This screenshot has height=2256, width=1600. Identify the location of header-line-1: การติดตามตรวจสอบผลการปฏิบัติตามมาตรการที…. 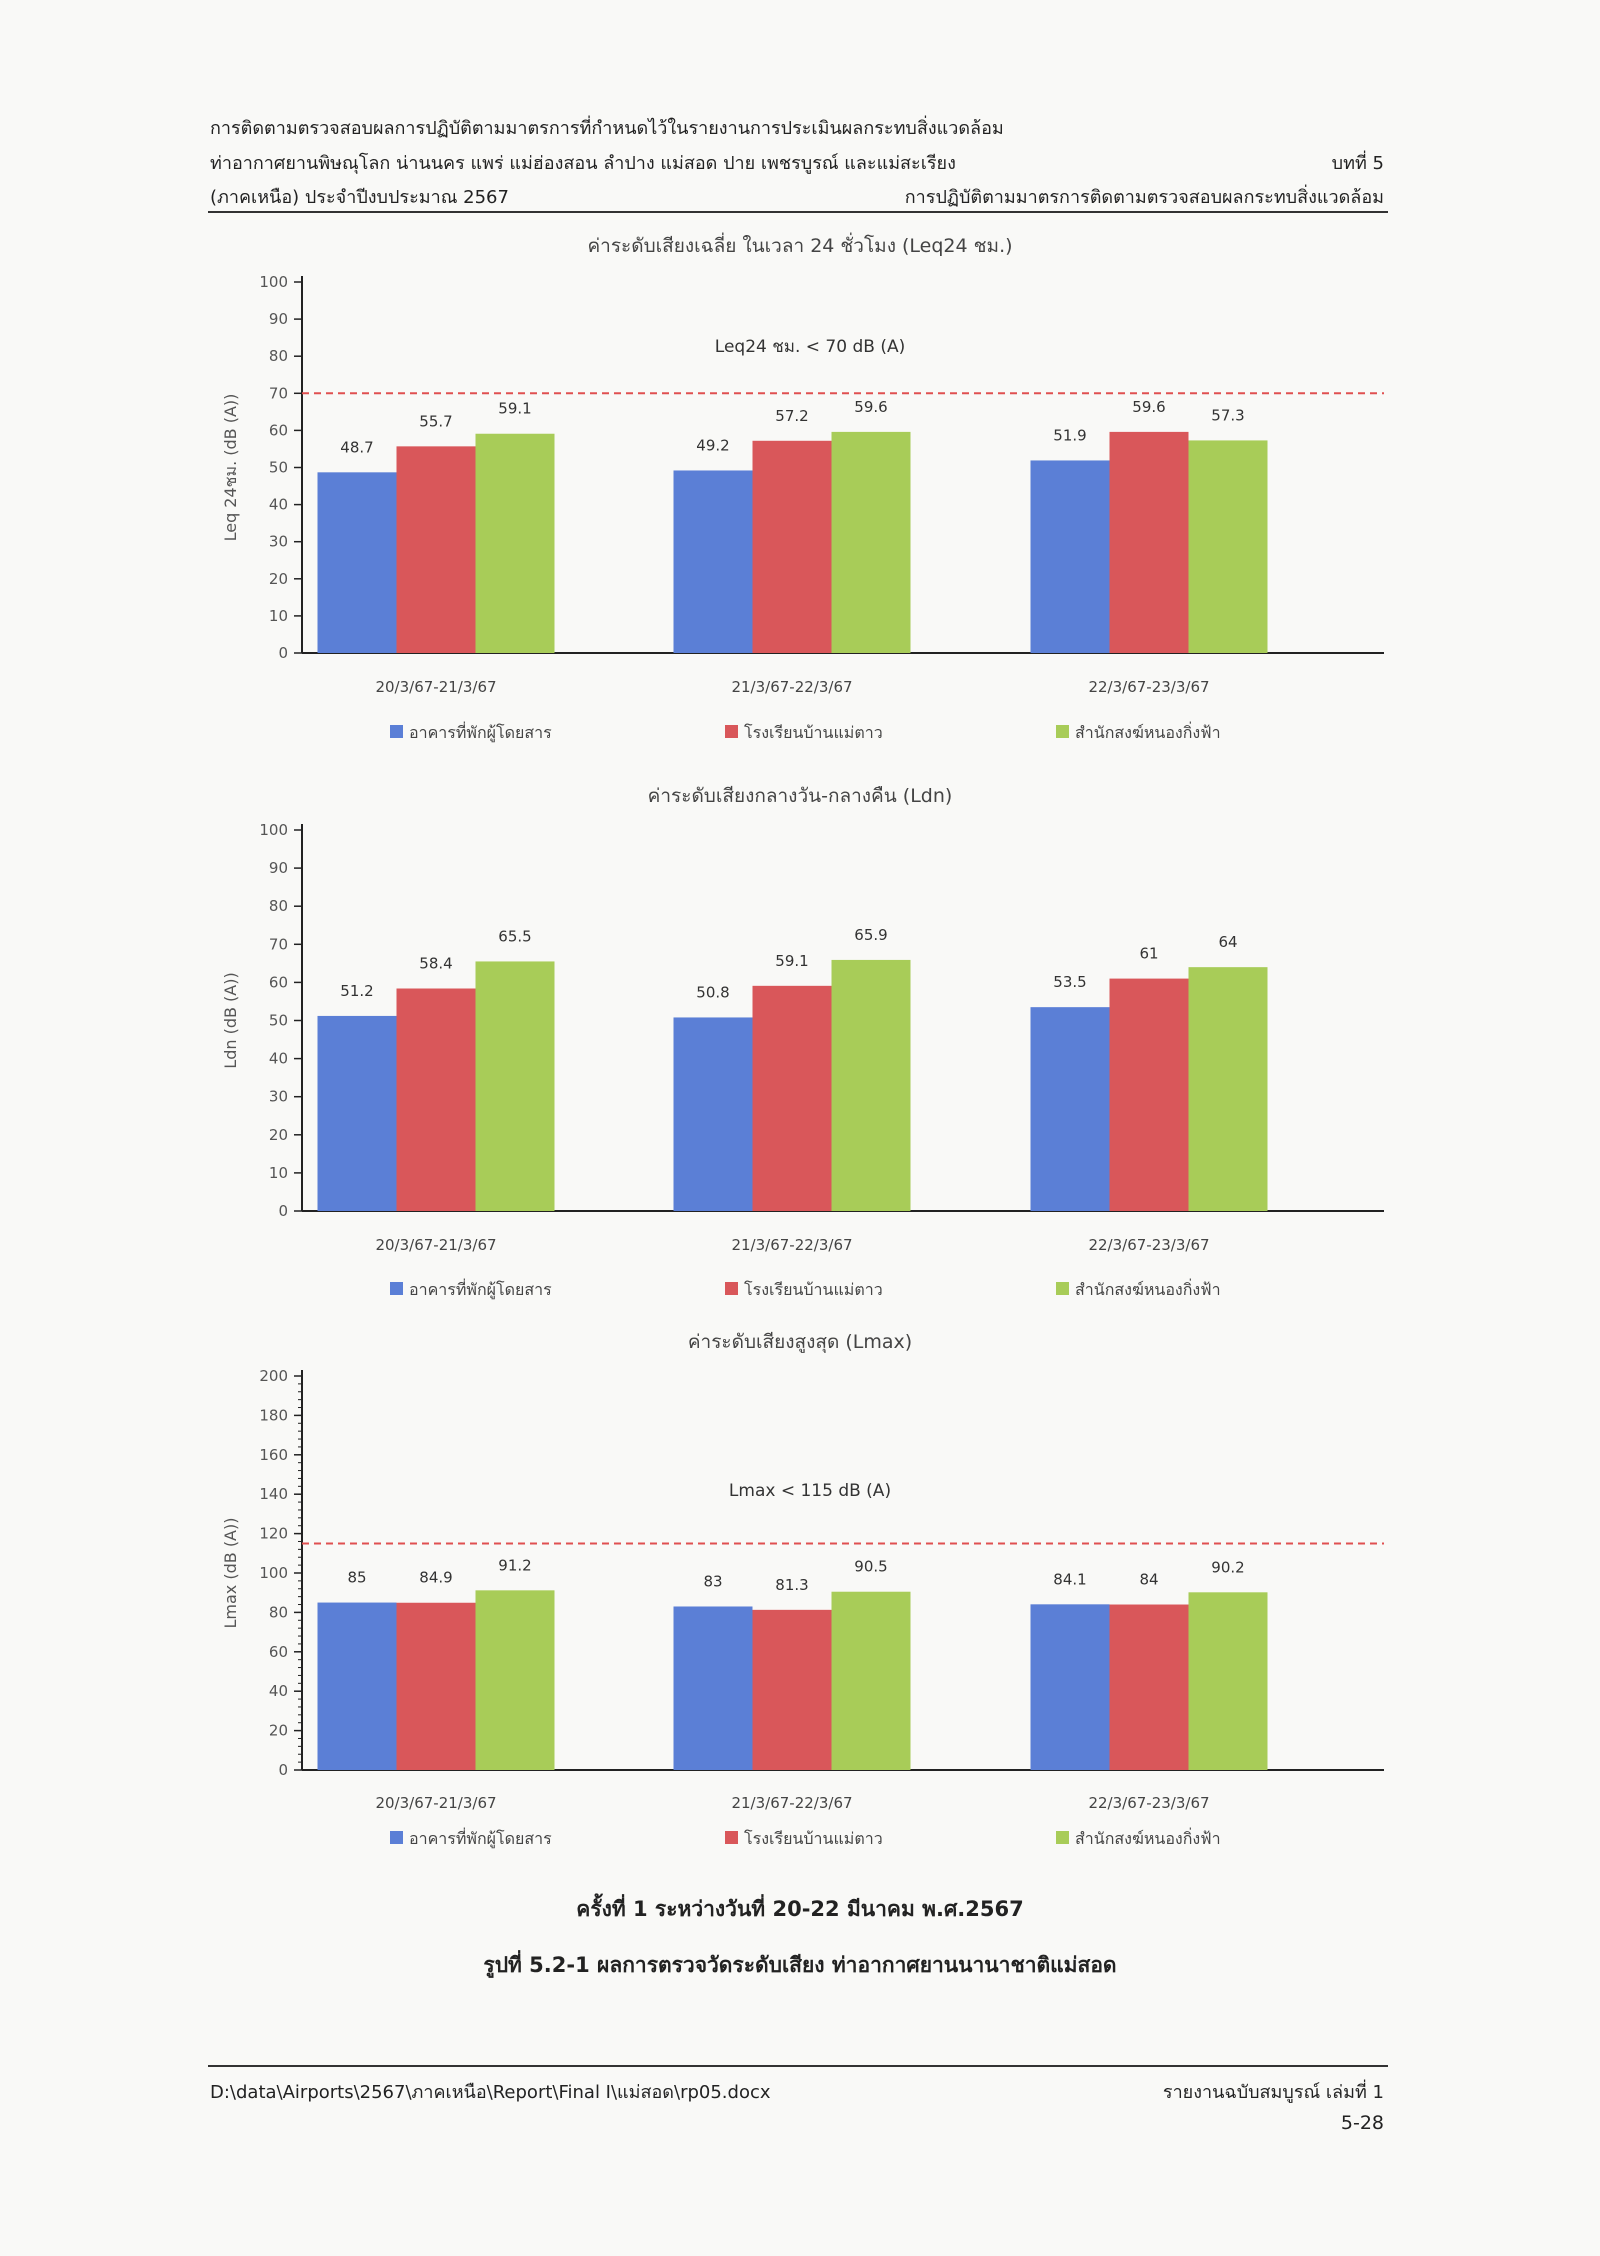
(607, 128).